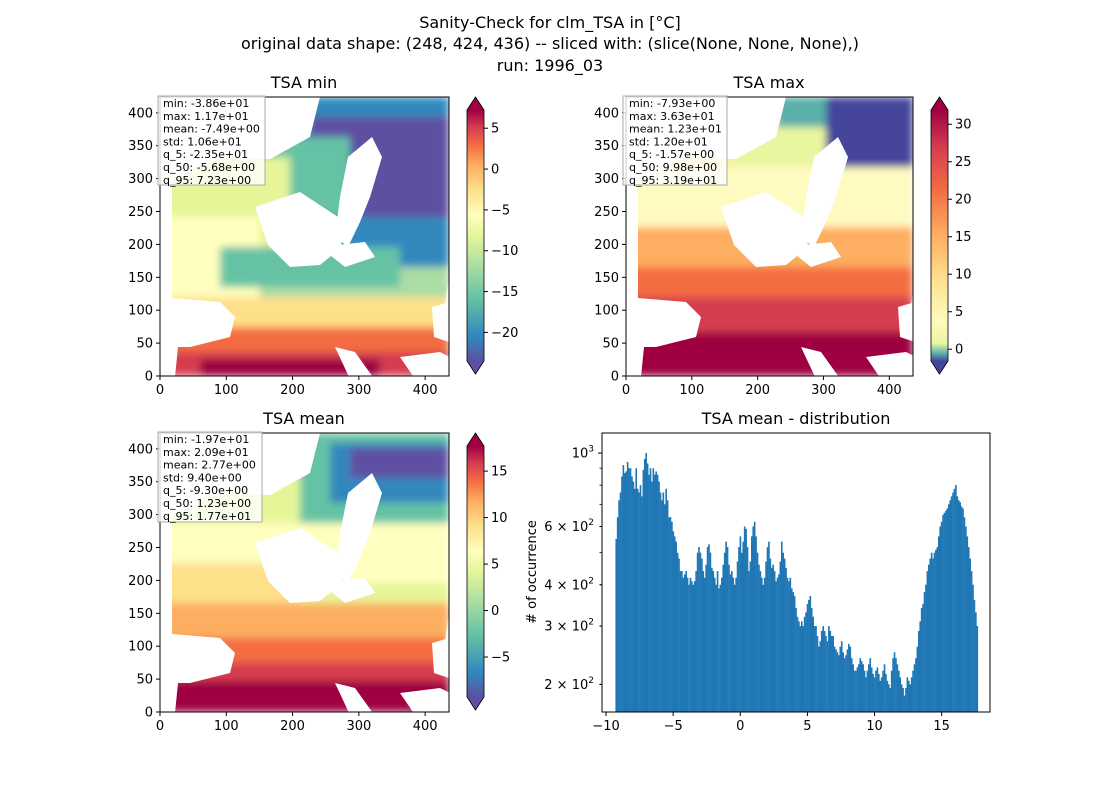 The width and height of the screenshot is (1100, 800). I want to click on y-tick-label-min: 400, so click(140, 113).